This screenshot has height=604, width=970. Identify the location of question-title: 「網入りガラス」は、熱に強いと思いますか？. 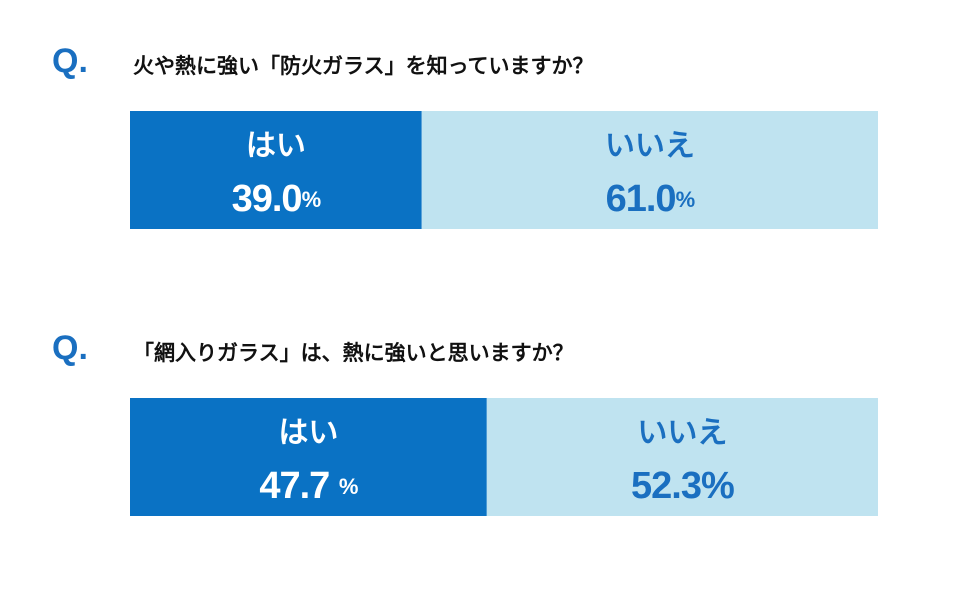
(353, 353).